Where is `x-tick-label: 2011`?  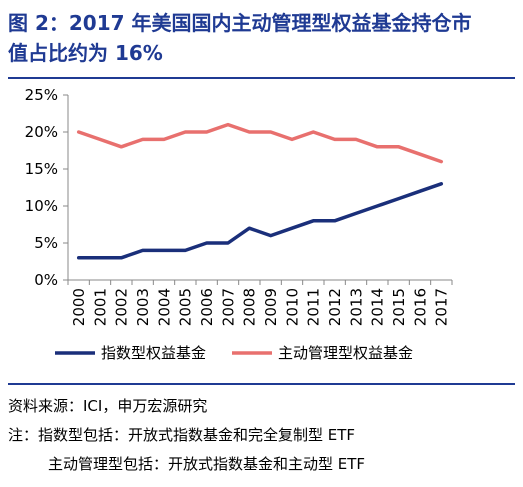 x-tick-label: 2011 is located at coordinates (314, 307).